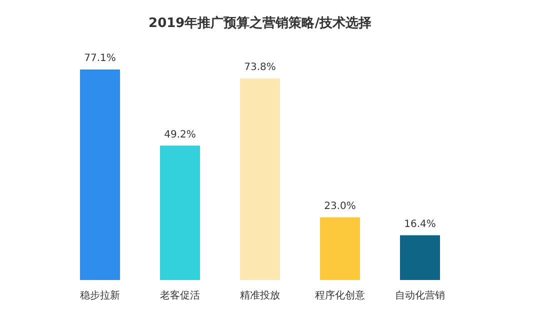 The width and height of the screenshot is (540, 322). What do you see at coordinates (340, 206) in the screenshot?
I see `data-label: 23.0%` at bounding box center [340, 206].